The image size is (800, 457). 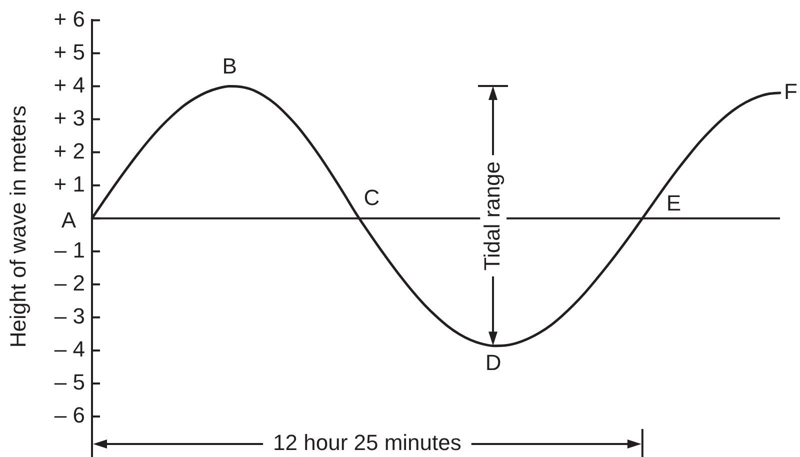 I want to click on y-tick-label: – 5, so click(x=69, y=382).